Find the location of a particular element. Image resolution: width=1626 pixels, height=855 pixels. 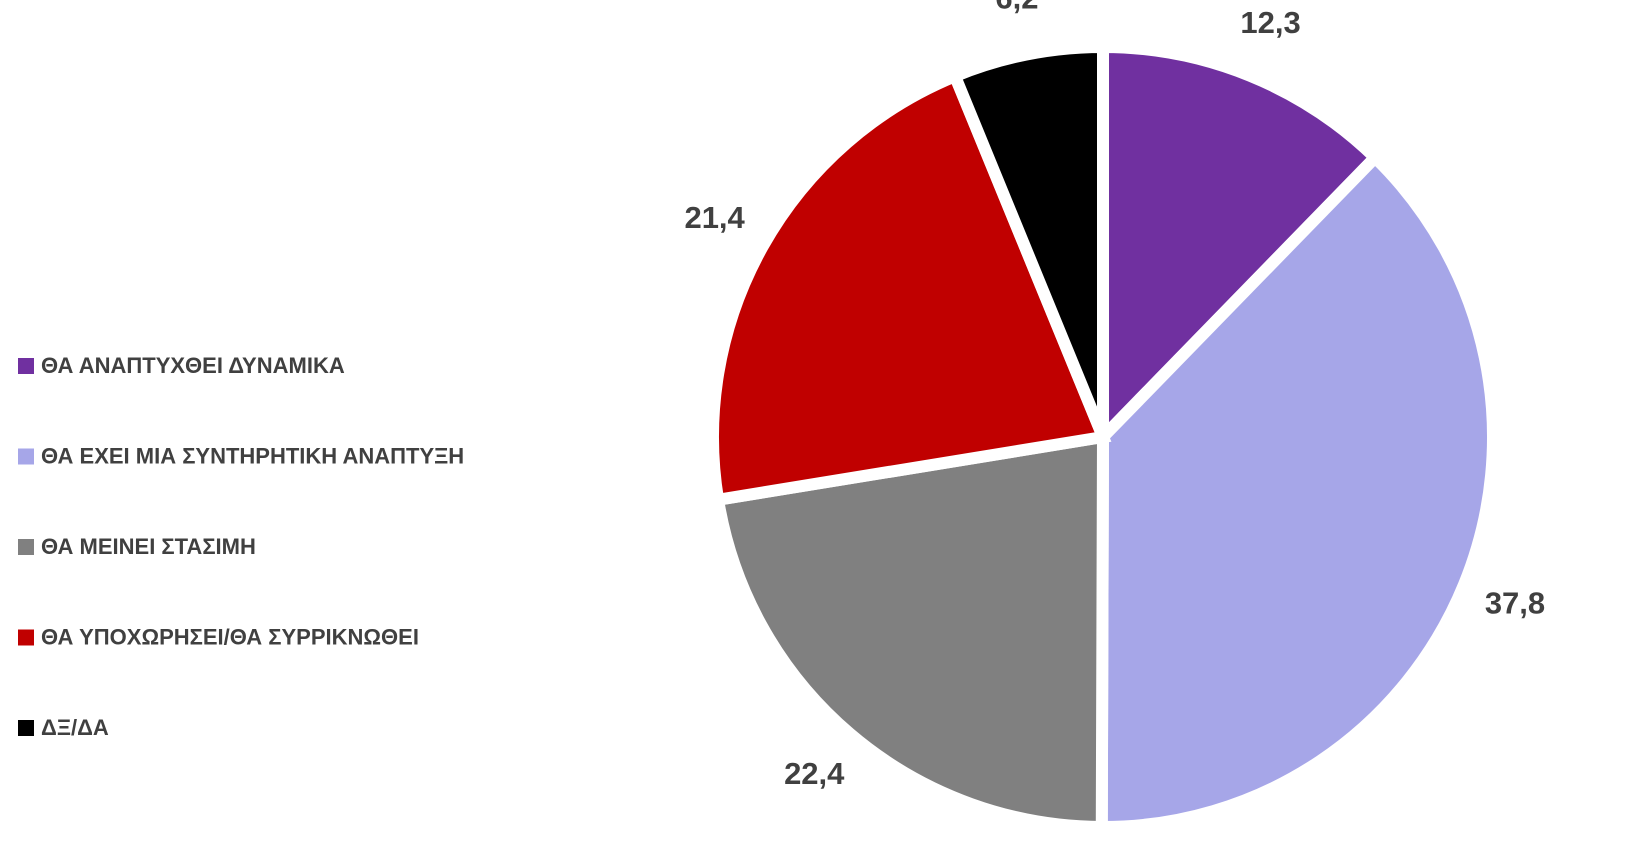

data-label: 6,2 is located at coordinates (1016, 8).